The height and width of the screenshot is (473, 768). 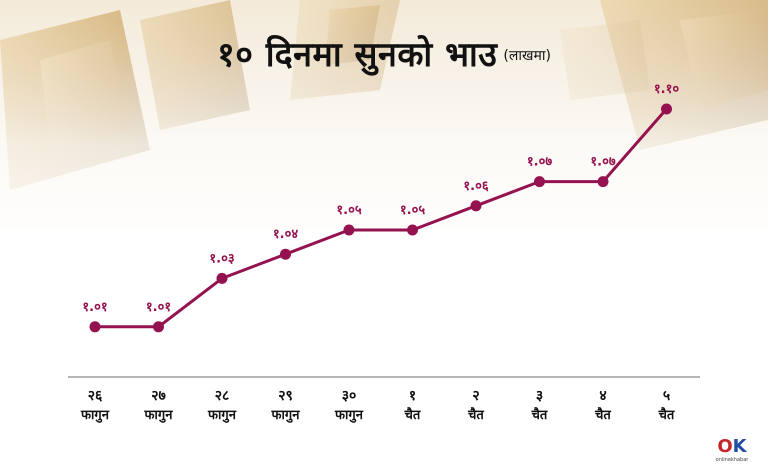 What do you see at coordinates (222, 396) in the screenshot?
I see `x-tick-label-day: २८` at bounding box center [222, 396].